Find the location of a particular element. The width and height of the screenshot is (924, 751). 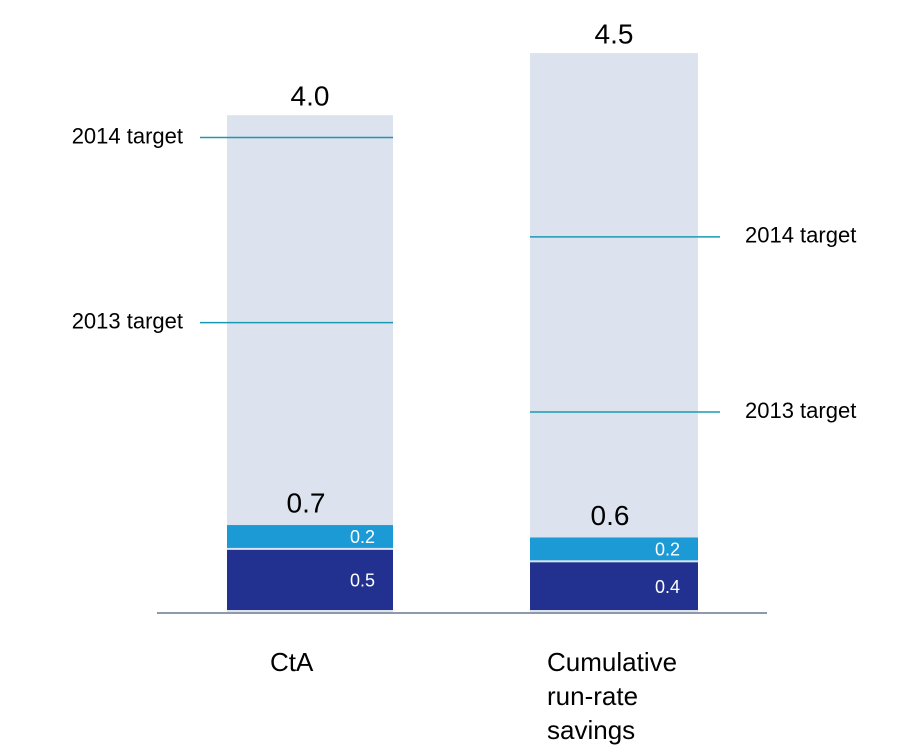

target-total-label: 4.0 is located at coordinates (310, 96).